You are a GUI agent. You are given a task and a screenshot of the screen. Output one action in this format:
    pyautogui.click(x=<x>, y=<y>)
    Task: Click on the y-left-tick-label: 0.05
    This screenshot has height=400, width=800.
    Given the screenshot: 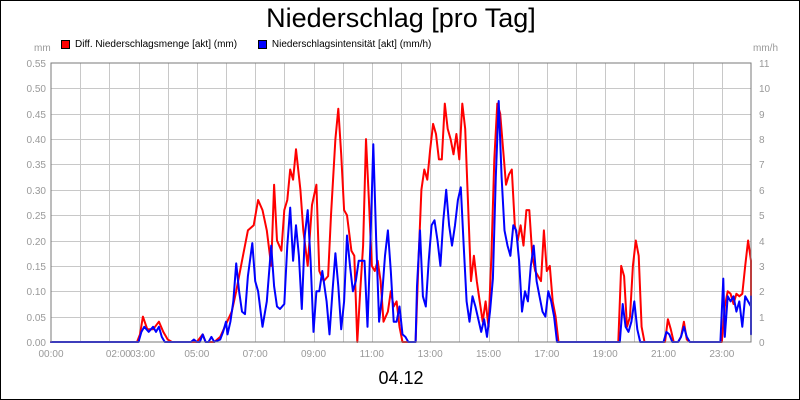 What is the action you would take?
    pyautogui.click(x=37, y=318)
    